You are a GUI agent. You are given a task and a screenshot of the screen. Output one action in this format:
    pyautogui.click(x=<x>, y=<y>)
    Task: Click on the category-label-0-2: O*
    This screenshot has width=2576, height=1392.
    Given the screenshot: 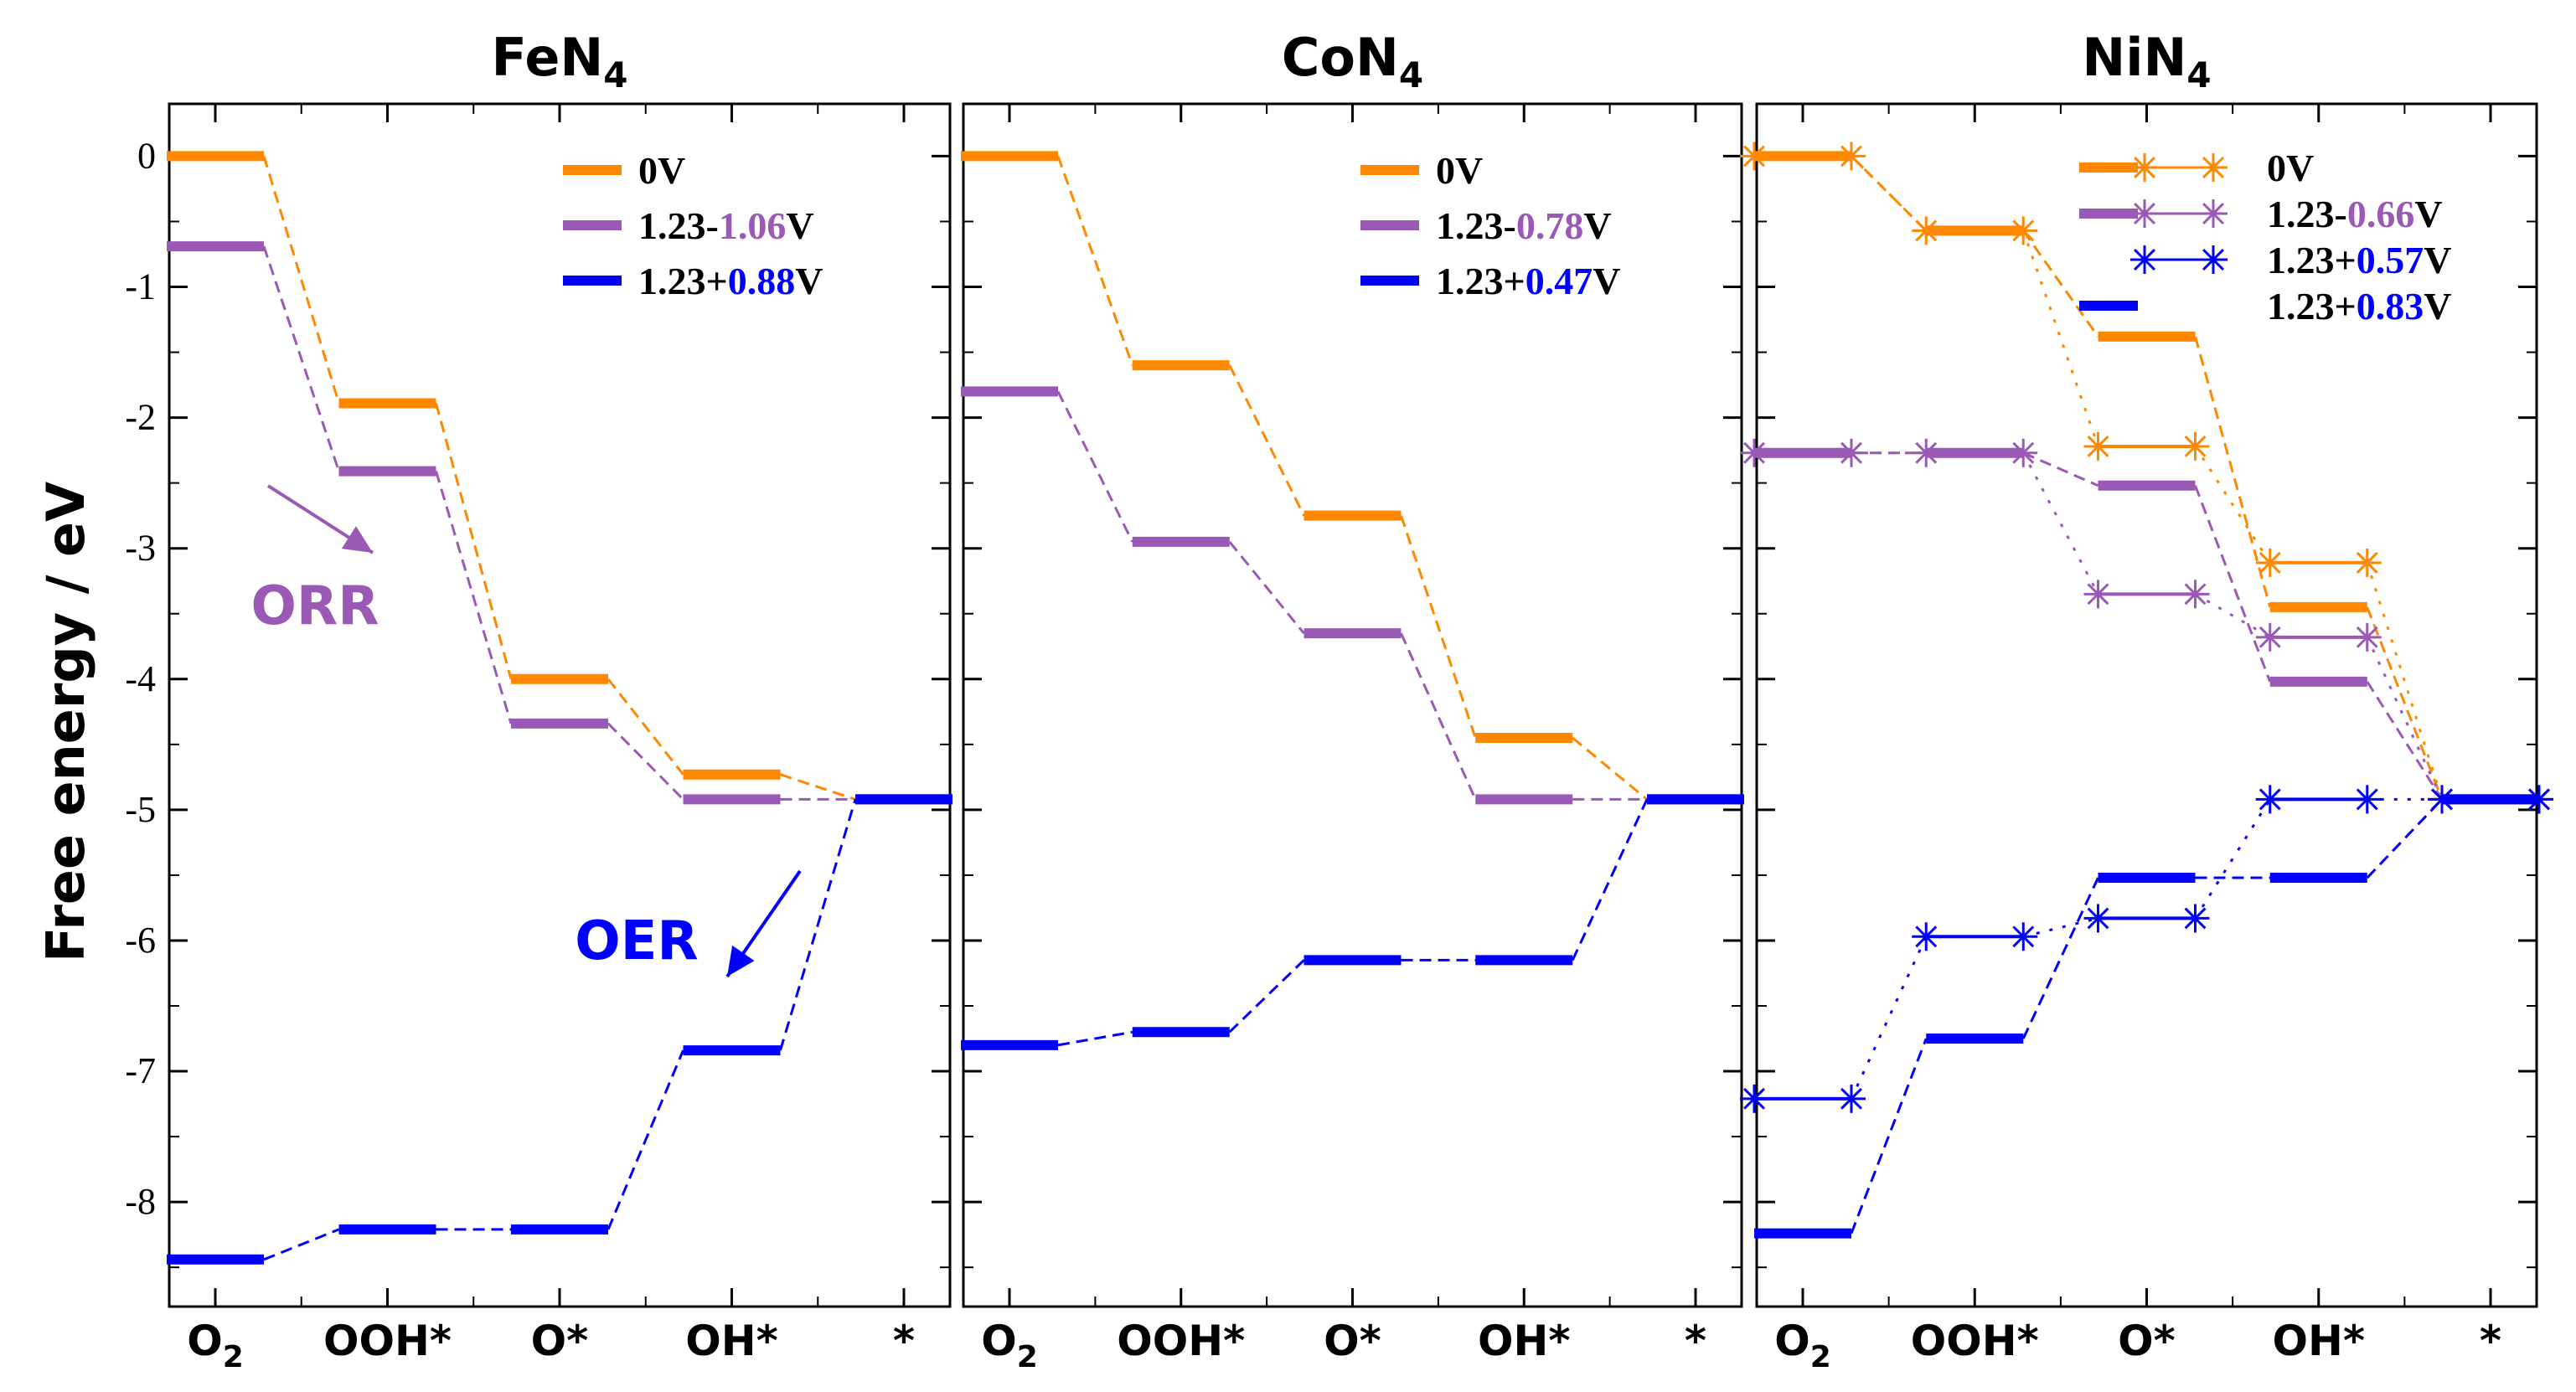 What is the action you would take?
    pyautogui.click(x=560, y=1341)
    